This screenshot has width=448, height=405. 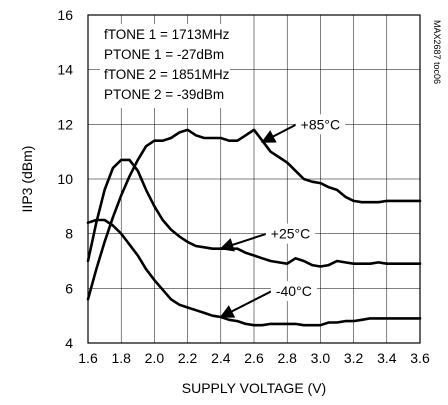 What do you see at coordinates (65, 124) in the screenshot?
I see `y-tick-label-4: 12` at bounding box center [65, 124].